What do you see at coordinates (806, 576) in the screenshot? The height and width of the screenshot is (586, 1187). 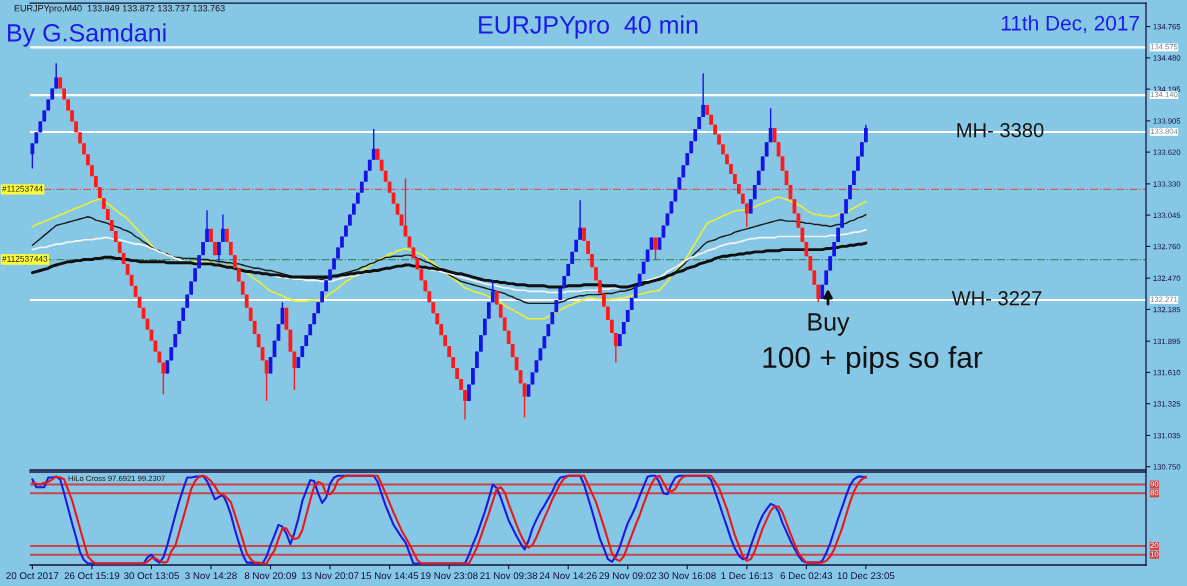 I see `x-tick-label: 6 Dec 02:43` at bounding box center [806, 576].